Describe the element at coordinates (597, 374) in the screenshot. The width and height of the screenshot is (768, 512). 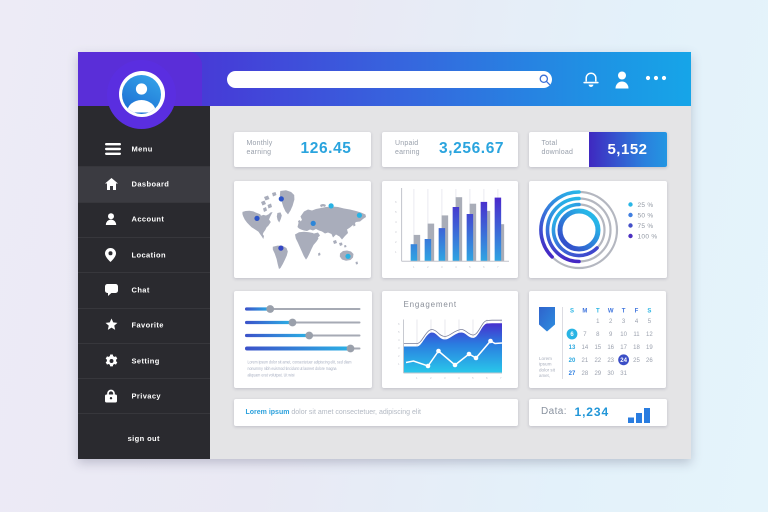
I see `svg-text: 29` at that location.